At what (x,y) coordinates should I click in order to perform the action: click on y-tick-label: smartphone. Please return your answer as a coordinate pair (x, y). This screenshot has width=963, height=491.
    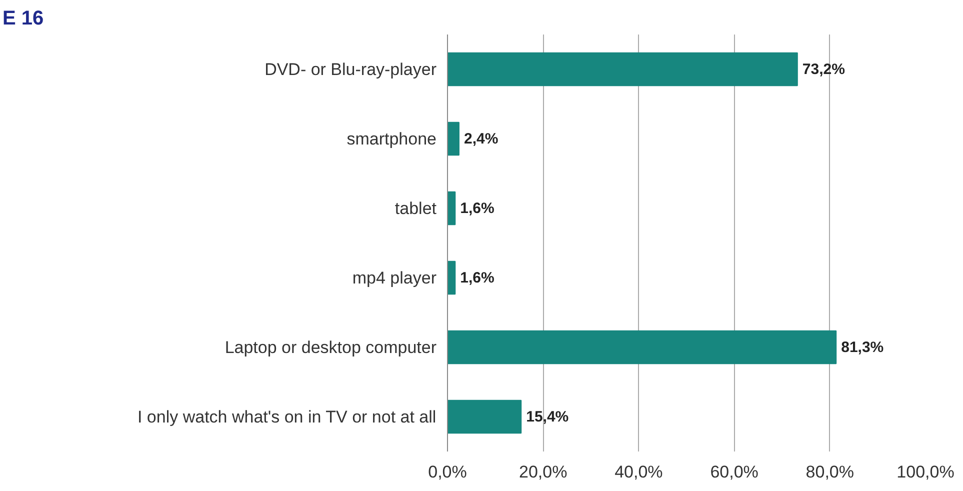
    Looking at the image, I should click on (391, 138).